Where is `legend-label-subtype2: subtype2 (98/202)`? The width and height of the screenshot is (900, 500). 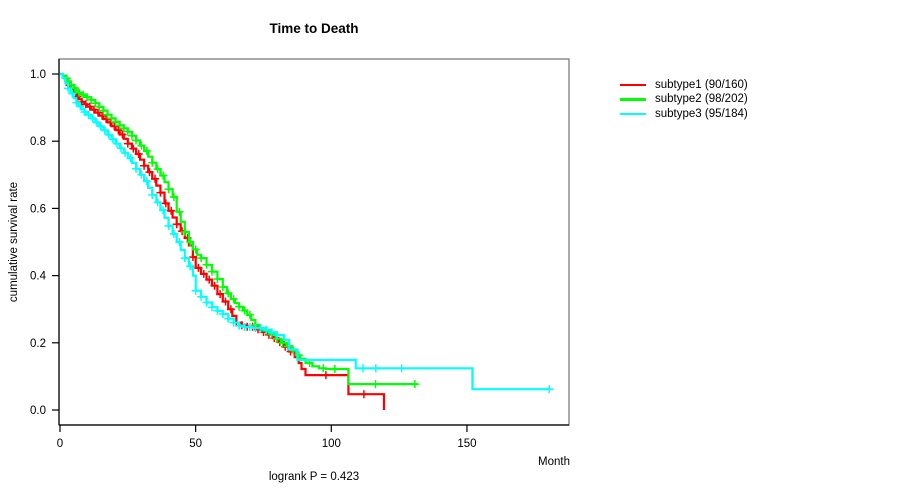
legend-label-subtype2: subtype2 (98/202) is located at coordinates (701, 99).